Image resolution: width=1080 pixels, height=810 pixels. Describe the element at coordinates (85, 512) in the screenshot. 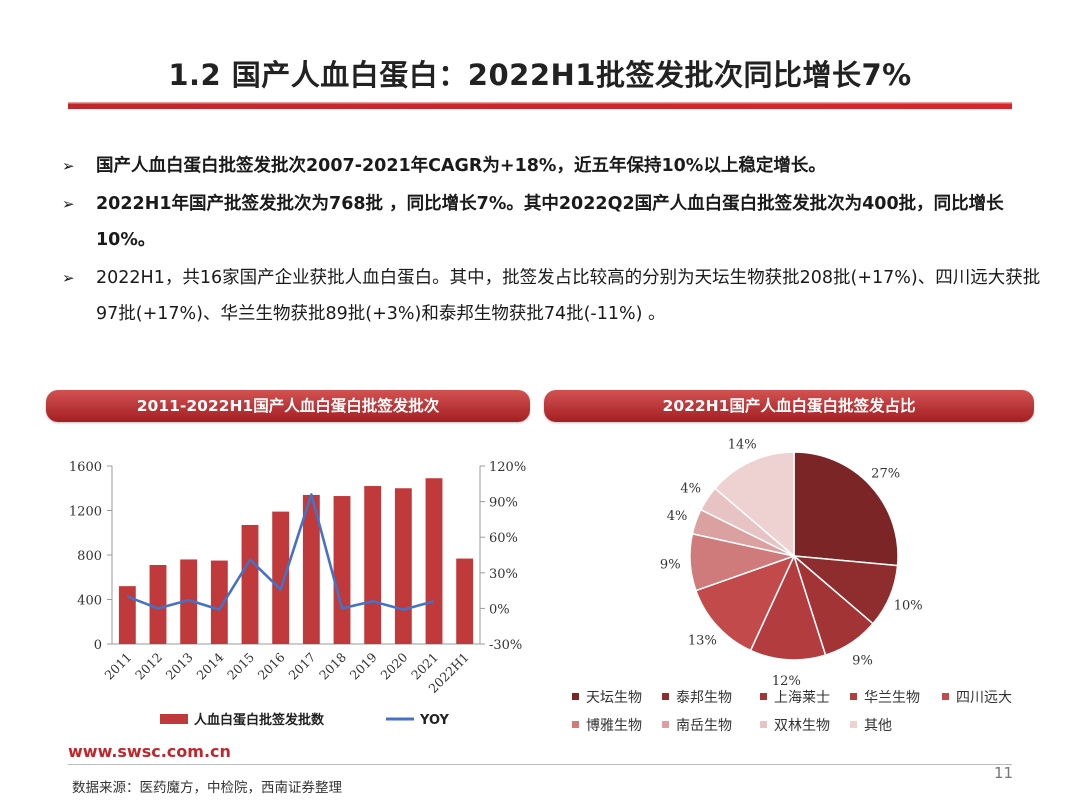

I see `y-tick-label: 1200` at that location.